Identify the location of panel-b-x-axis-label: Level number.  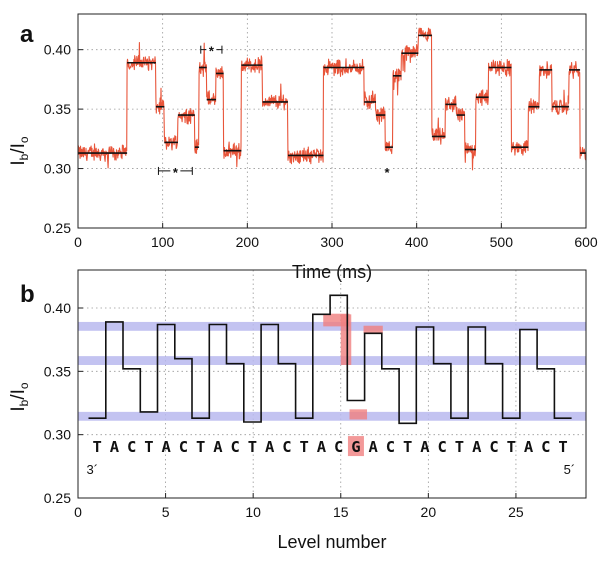
(331, 542).